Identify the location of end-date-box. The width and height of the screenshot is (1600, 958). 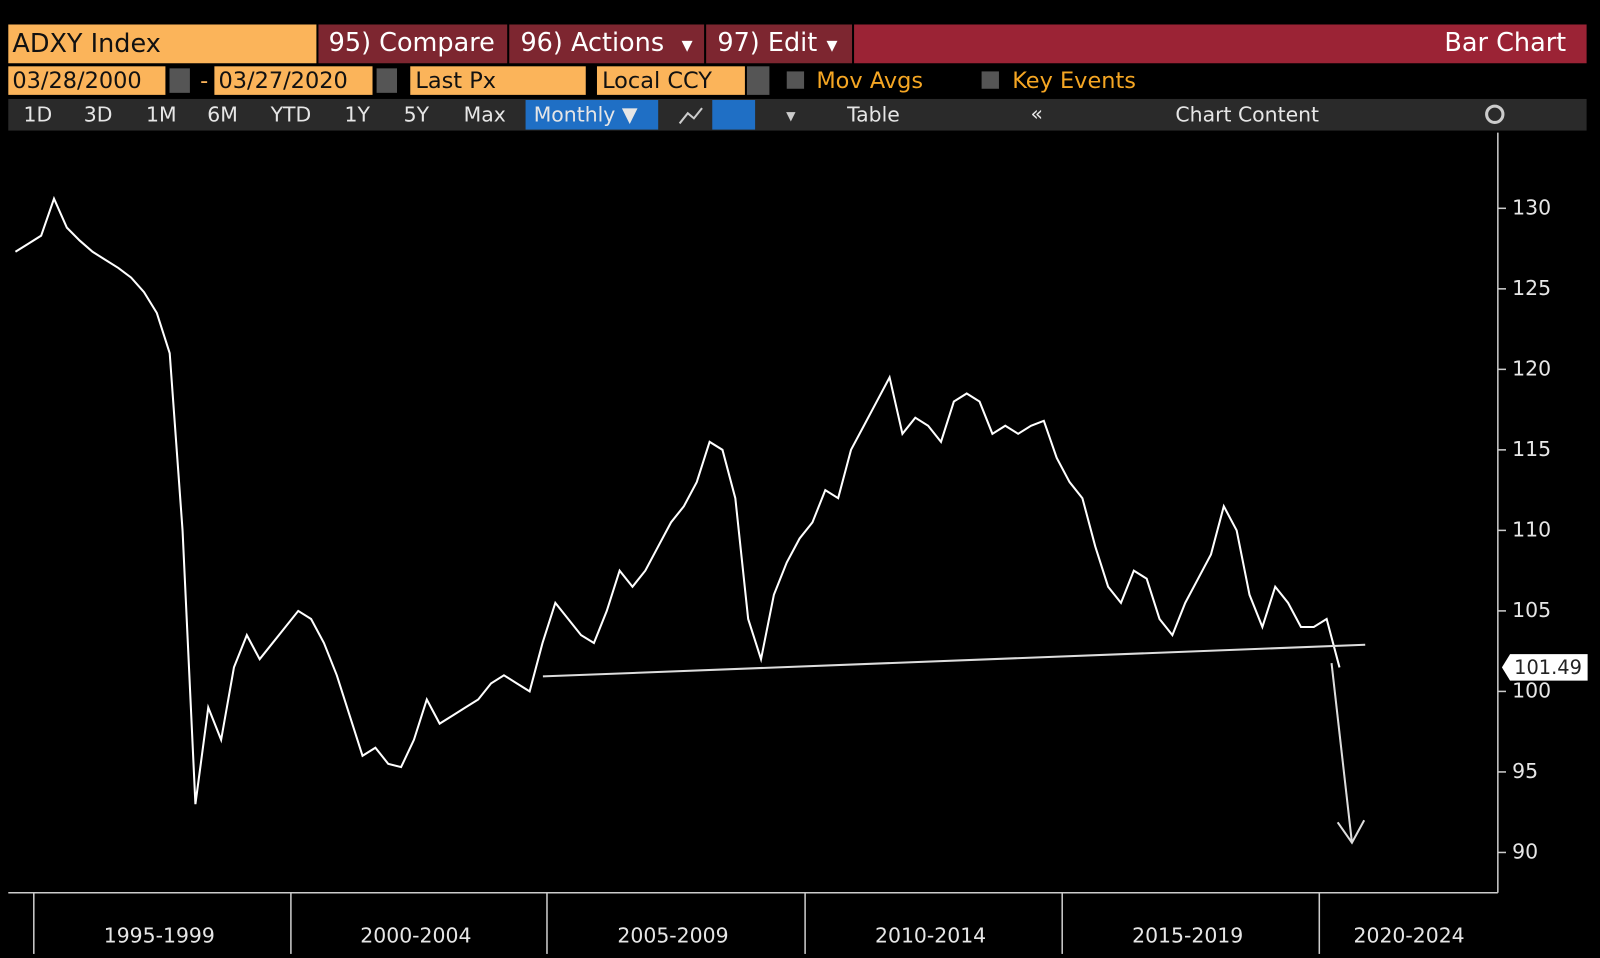
(293, 80).